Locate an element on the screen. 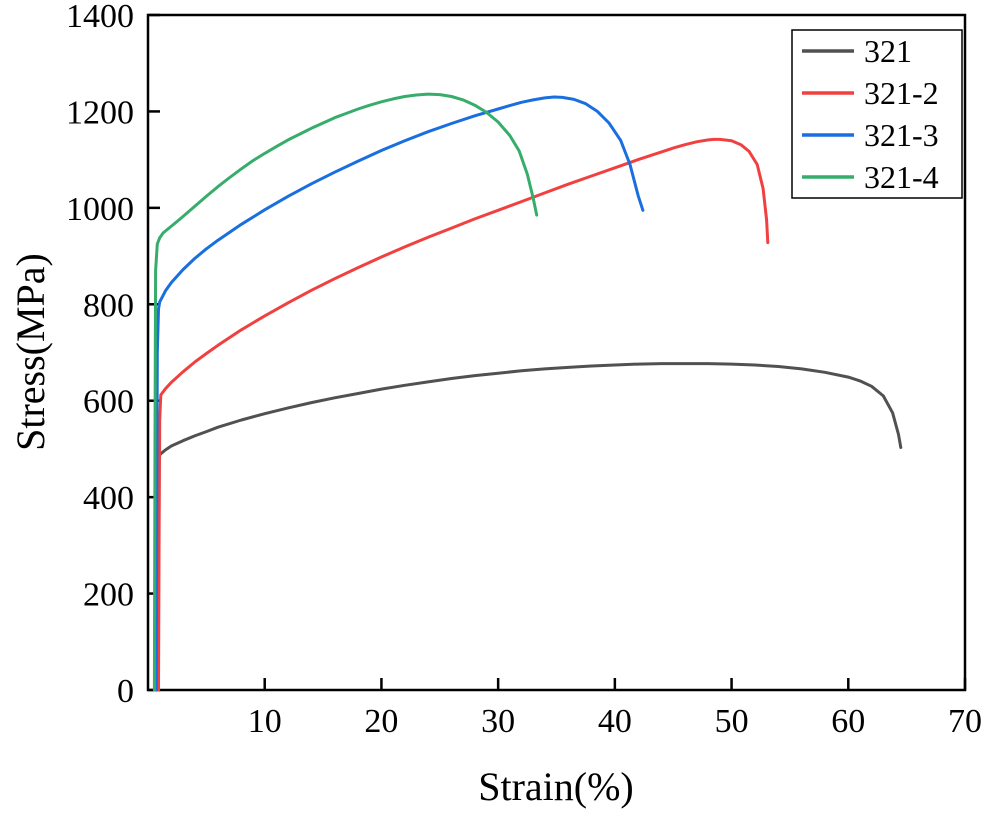 The height and width of the screenshot is (823, 992). y-tick-label: 0 is located at coordinates (125, 691).